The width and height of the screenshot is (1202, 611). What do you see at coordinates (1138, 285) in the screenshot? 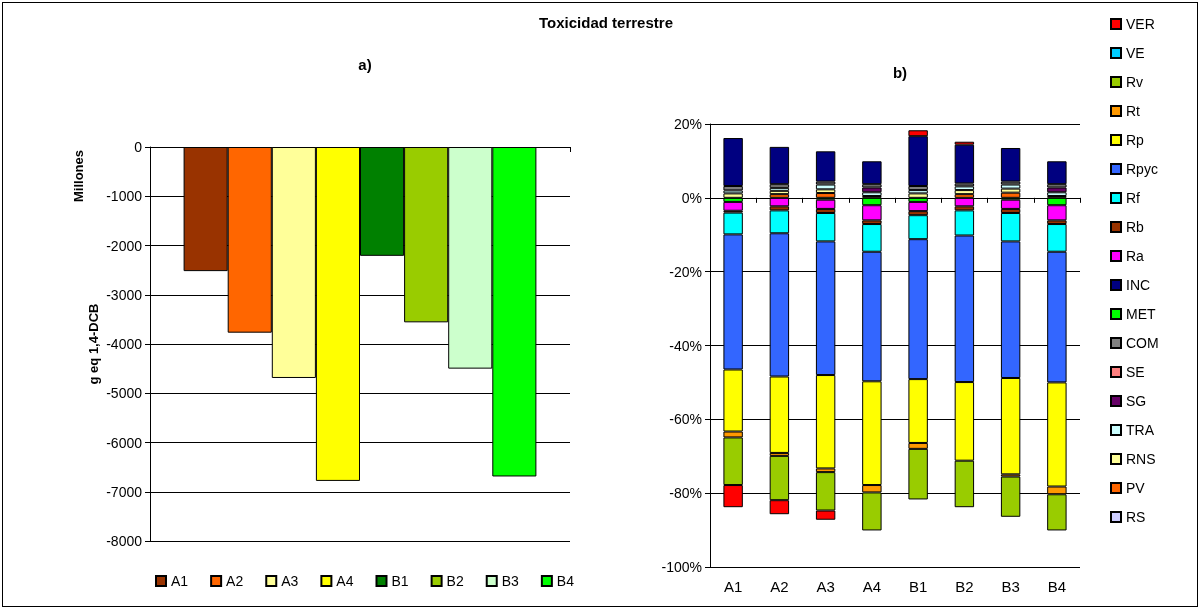
I see `legend-label: INC` at bounding box center [1138, 285].